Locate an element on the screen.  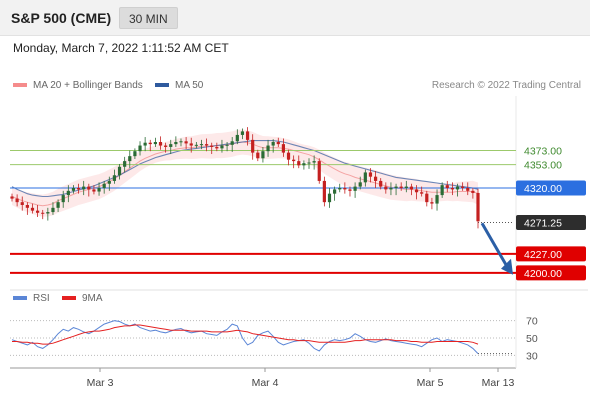
bollinger-swatch is located at coordinates (20, 85).